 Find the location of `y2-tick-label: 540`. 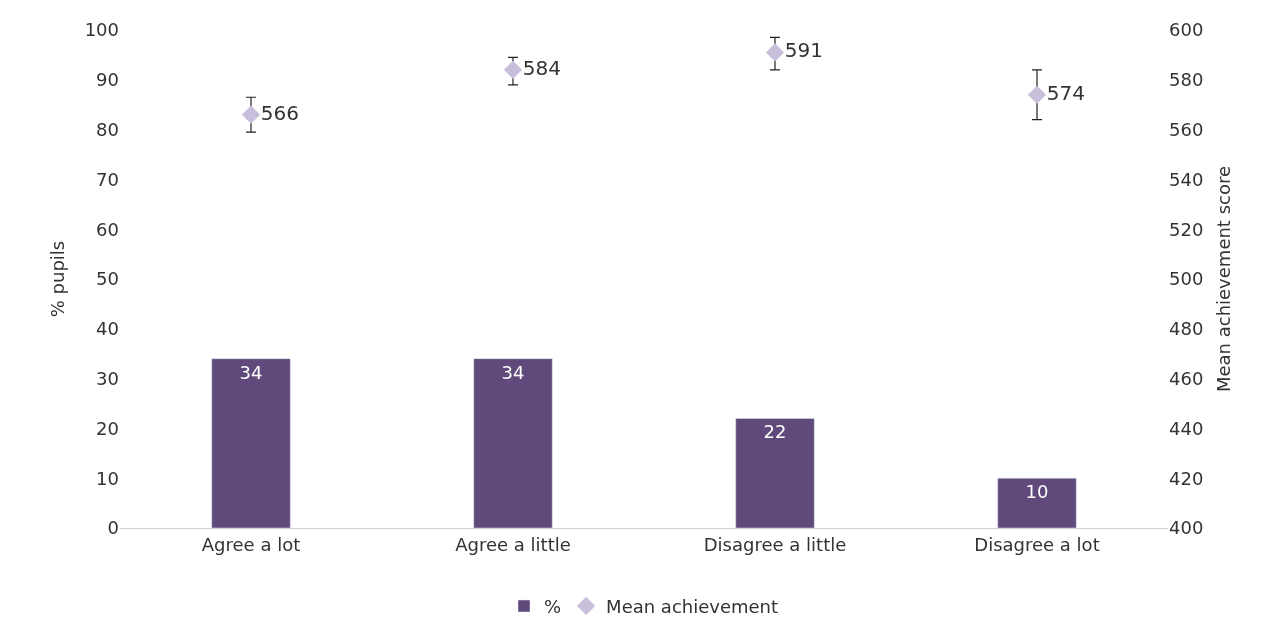

y2-tick-label: 540 is located at coordinates (1186, 179).